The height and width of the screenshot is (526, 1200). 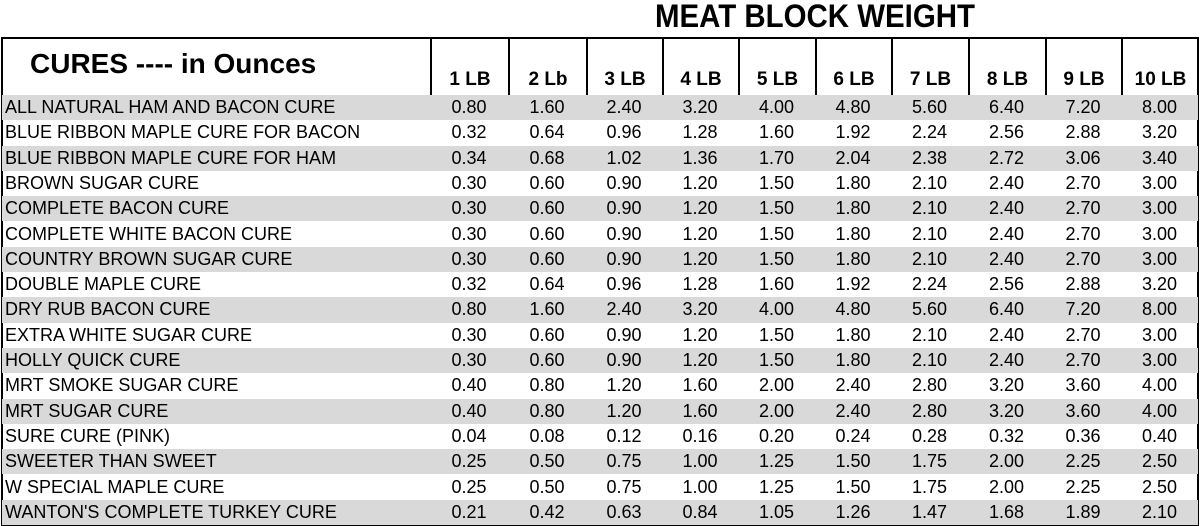 What do you see at coordinates (547, 66) in the screenshot?
I see `column-header: 2 Lb` at bounding box center [547, 66].